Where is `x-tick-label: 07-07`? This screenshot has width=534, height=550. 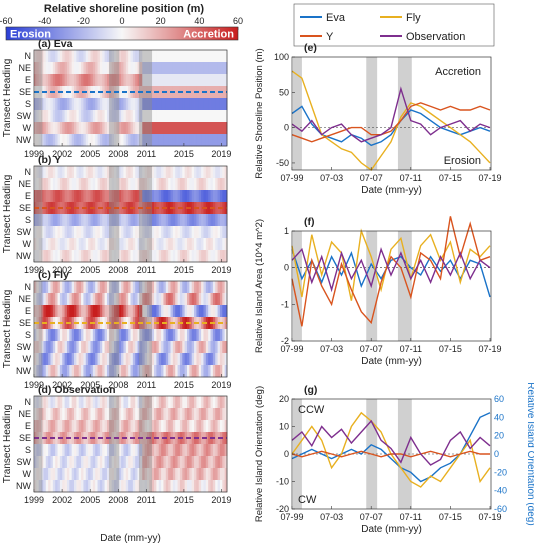 x-tick-label: 07-07 is located at coordinates (371, 178).